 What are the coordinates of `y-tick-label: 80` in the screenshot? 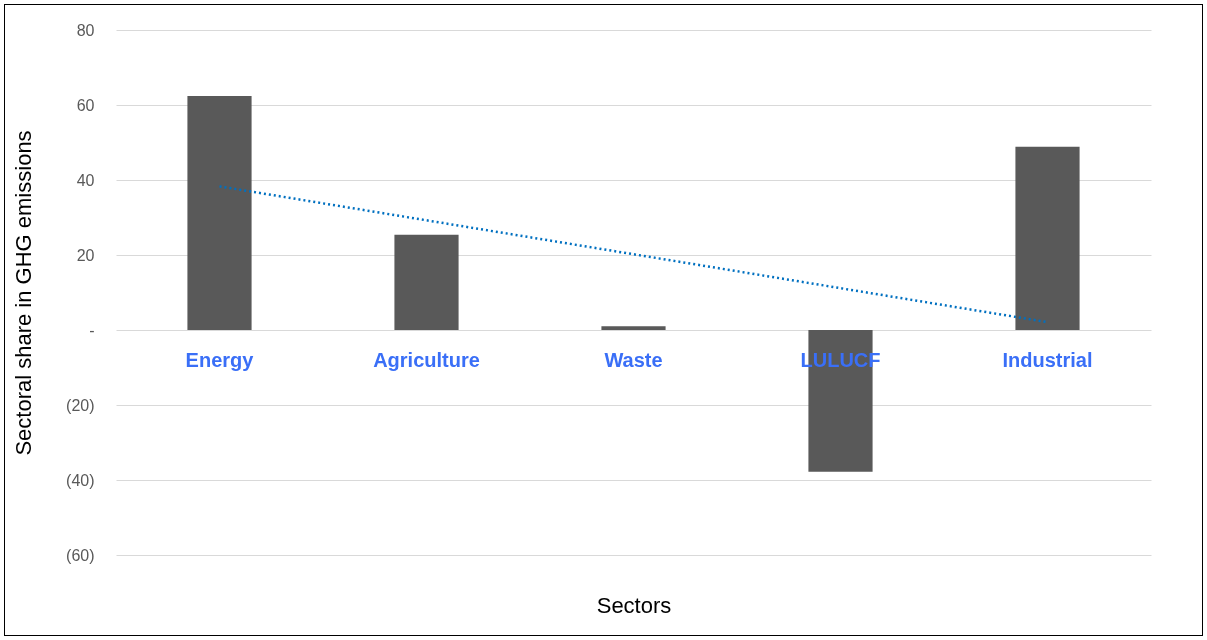 It's located at (85, 30).